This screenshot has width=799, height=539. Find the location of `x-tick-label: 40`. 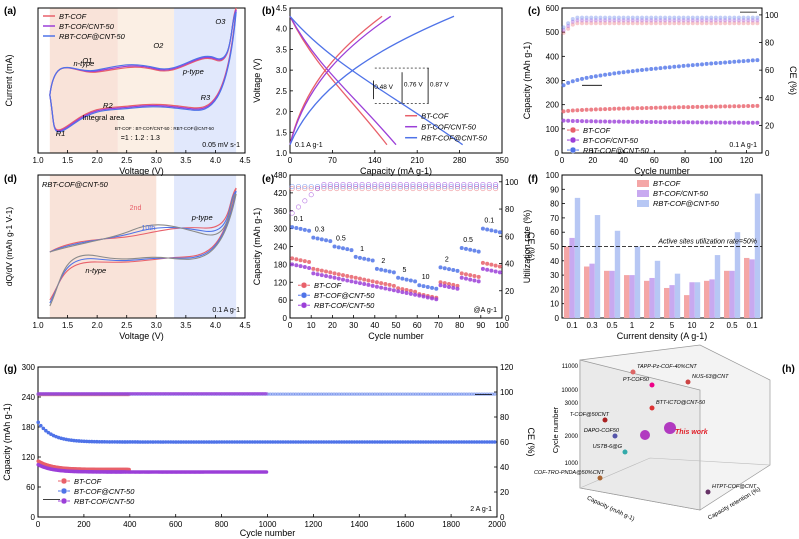

x-tick-label: 40 is located at coordinates (374, 325).